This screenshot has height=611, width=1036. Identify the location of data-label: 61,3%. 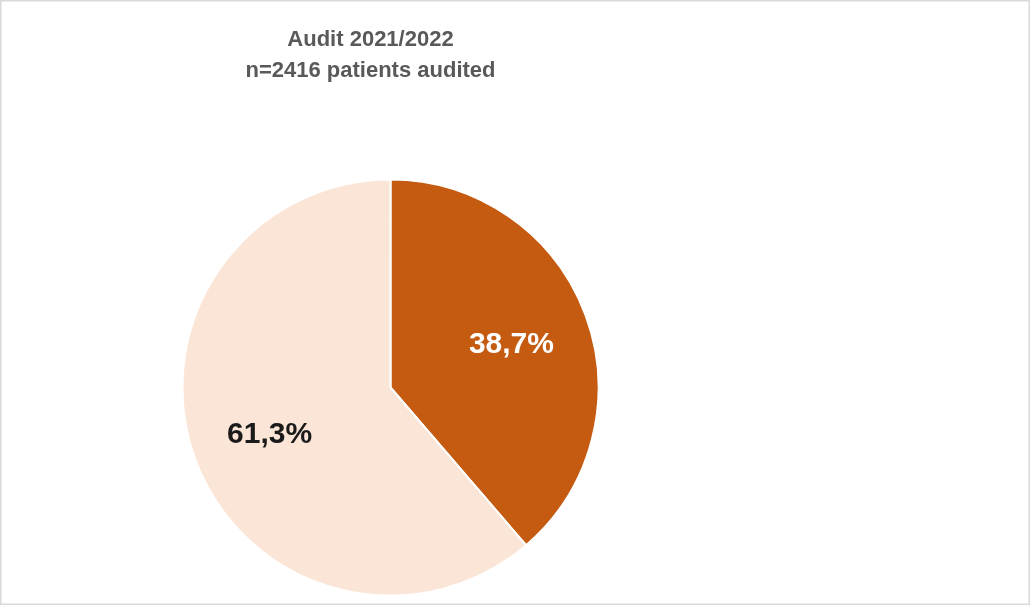
(270, 432).